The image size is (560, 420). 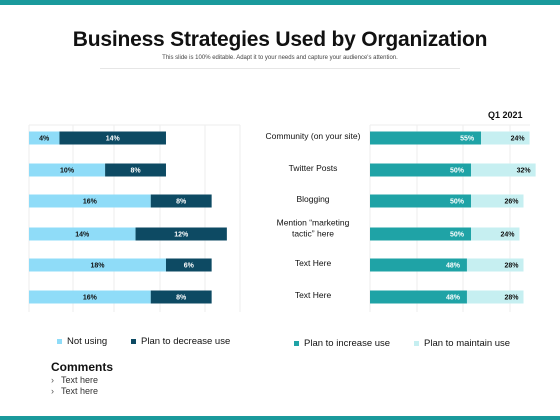 I want to click on bar-value-label: 18%, so click(x=97, y=266).